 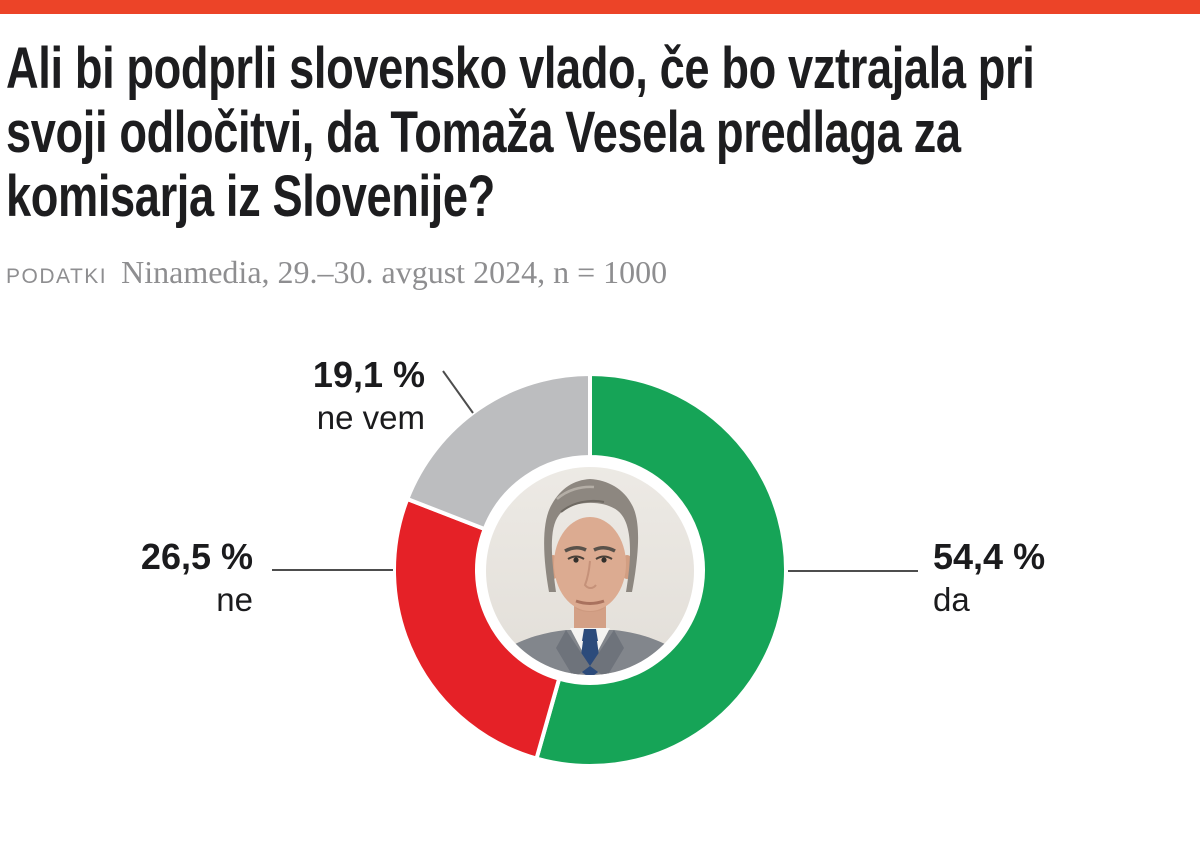 I want to click on callout-da: 54,4 % da, so click(x=989, y=577).